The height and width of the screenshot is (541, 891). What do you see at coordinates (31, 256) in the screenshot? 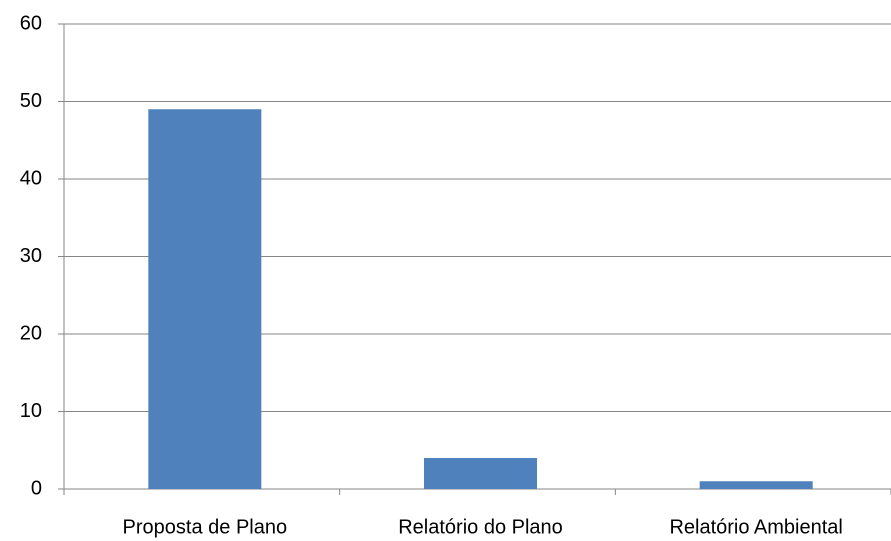
I see `y-tick-label: 30` at bounding box center [31, 256].